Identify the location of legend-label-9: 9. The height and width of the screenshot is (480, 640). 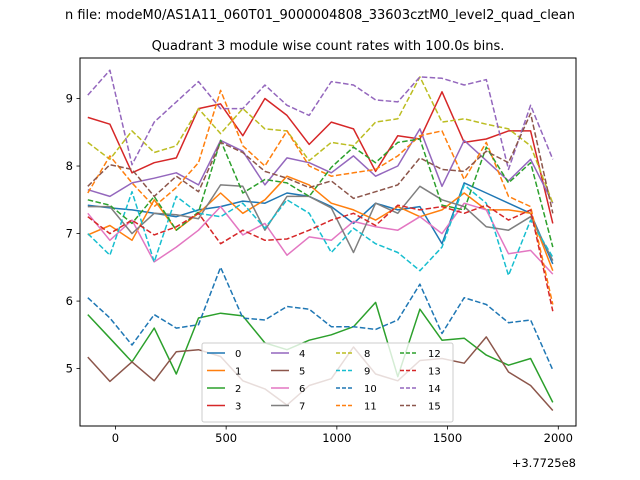
(367, 372).